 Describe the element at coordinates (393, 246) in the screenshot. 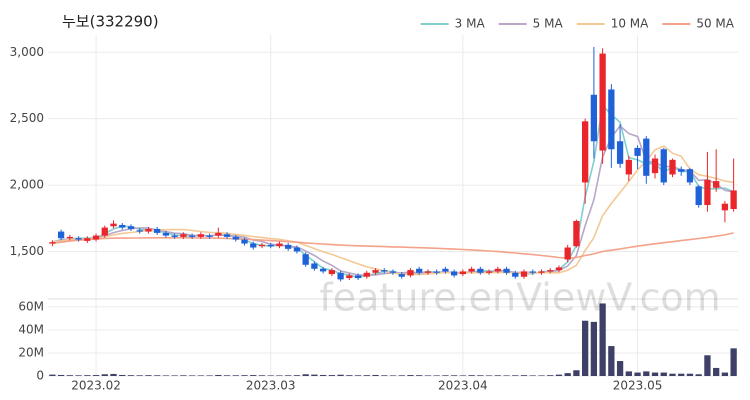

I see `ma-line` at that location.